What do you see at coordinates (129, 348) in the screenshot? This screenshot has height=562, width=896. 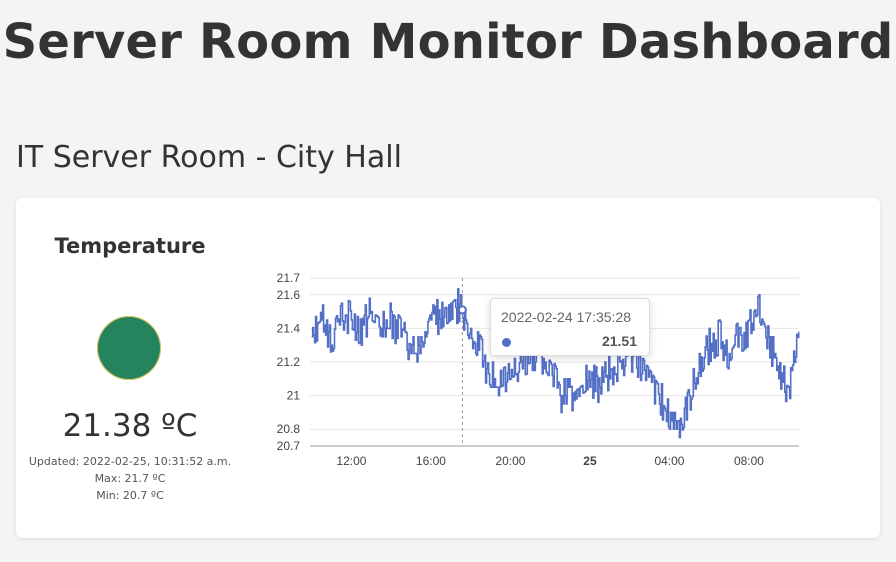 I see `status-indicator` at bounding box center [129, 348].